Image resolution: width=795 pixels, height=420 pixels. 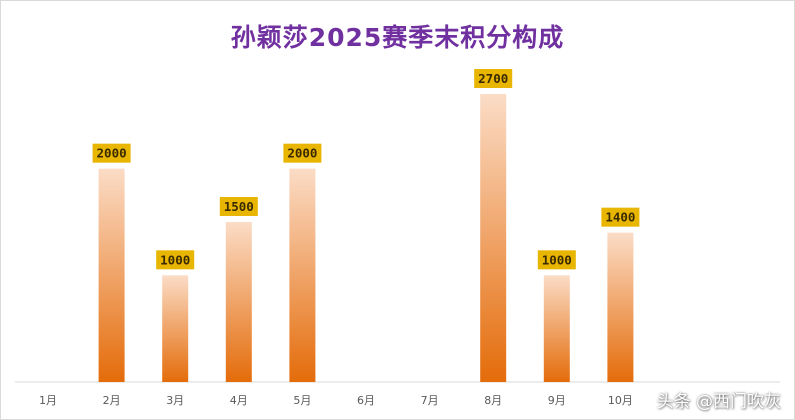 I want to click on data-label: 2700, so click(x=493, y=78).